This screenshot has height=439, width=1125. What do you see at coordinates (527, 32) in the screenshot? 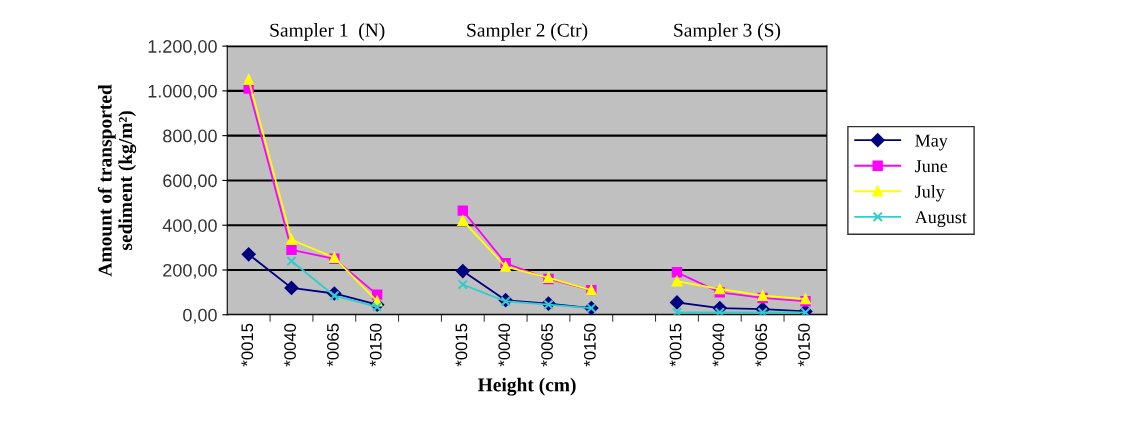
I see `text: Sampler 2 (Ctr)` at bounding box center [527, 32].